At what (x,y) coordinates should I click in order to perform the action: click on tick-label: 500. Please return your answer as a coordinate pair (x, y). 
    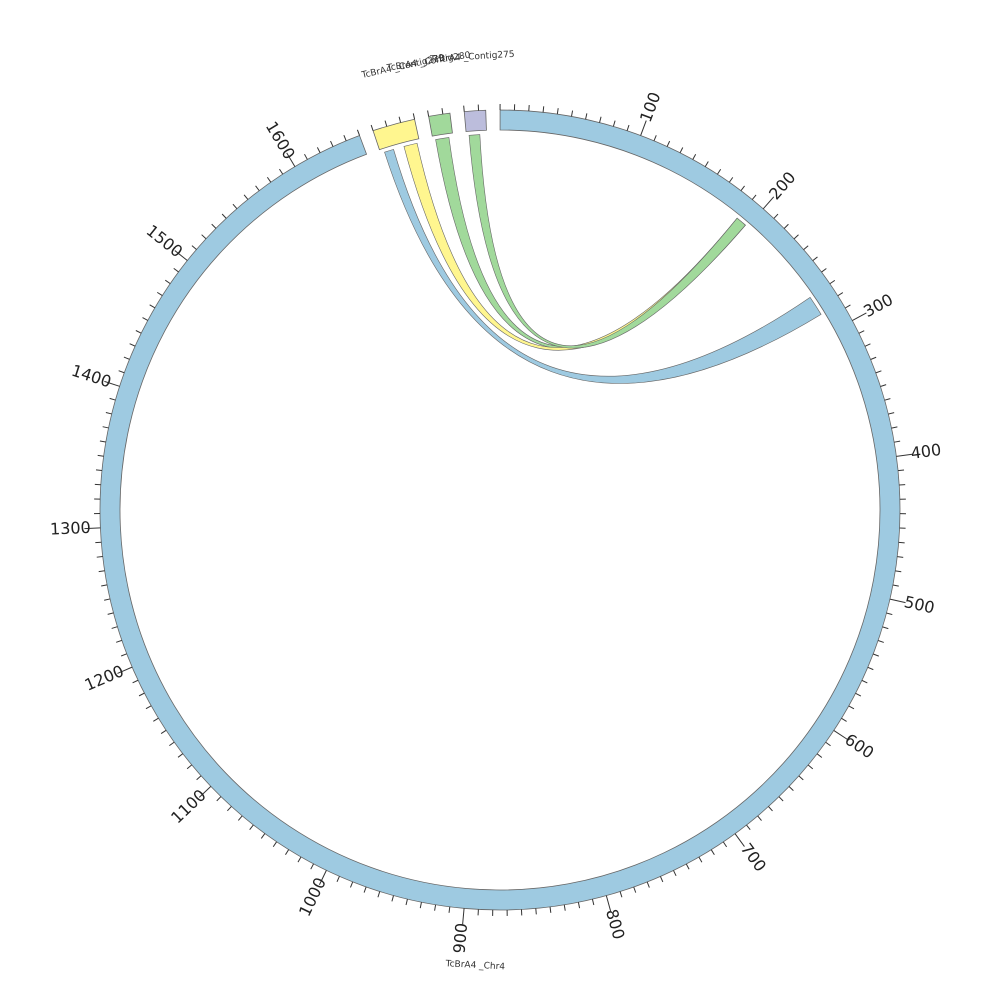
    Looking at the image, I should click on (919, 604).